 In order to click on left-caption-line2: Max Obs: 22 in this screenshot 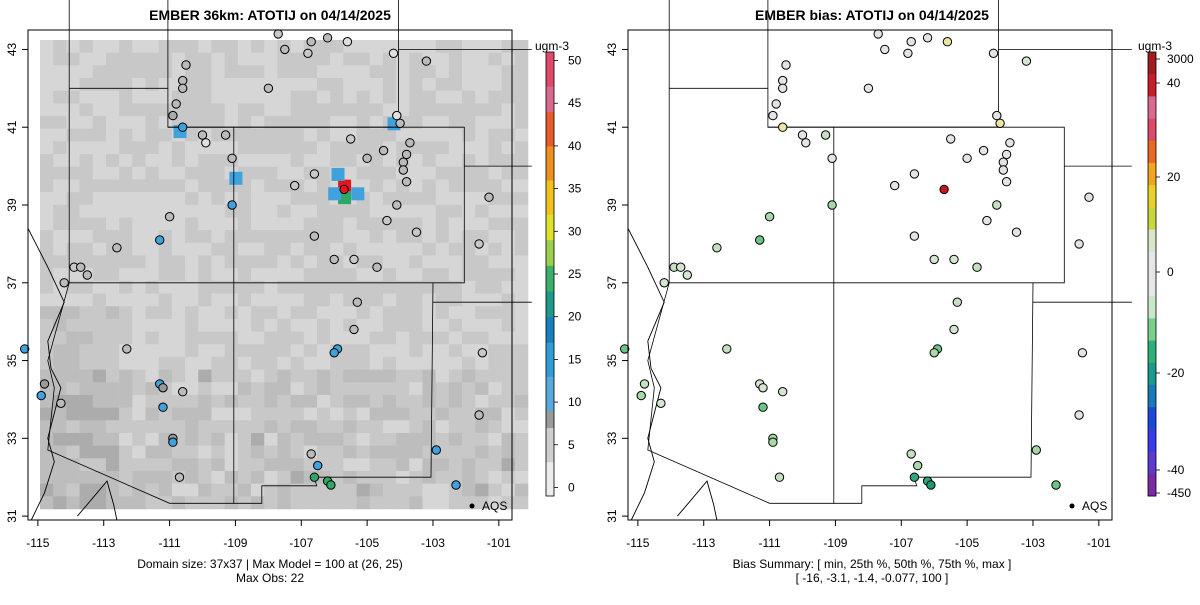, I will do `click(270, 578)`.